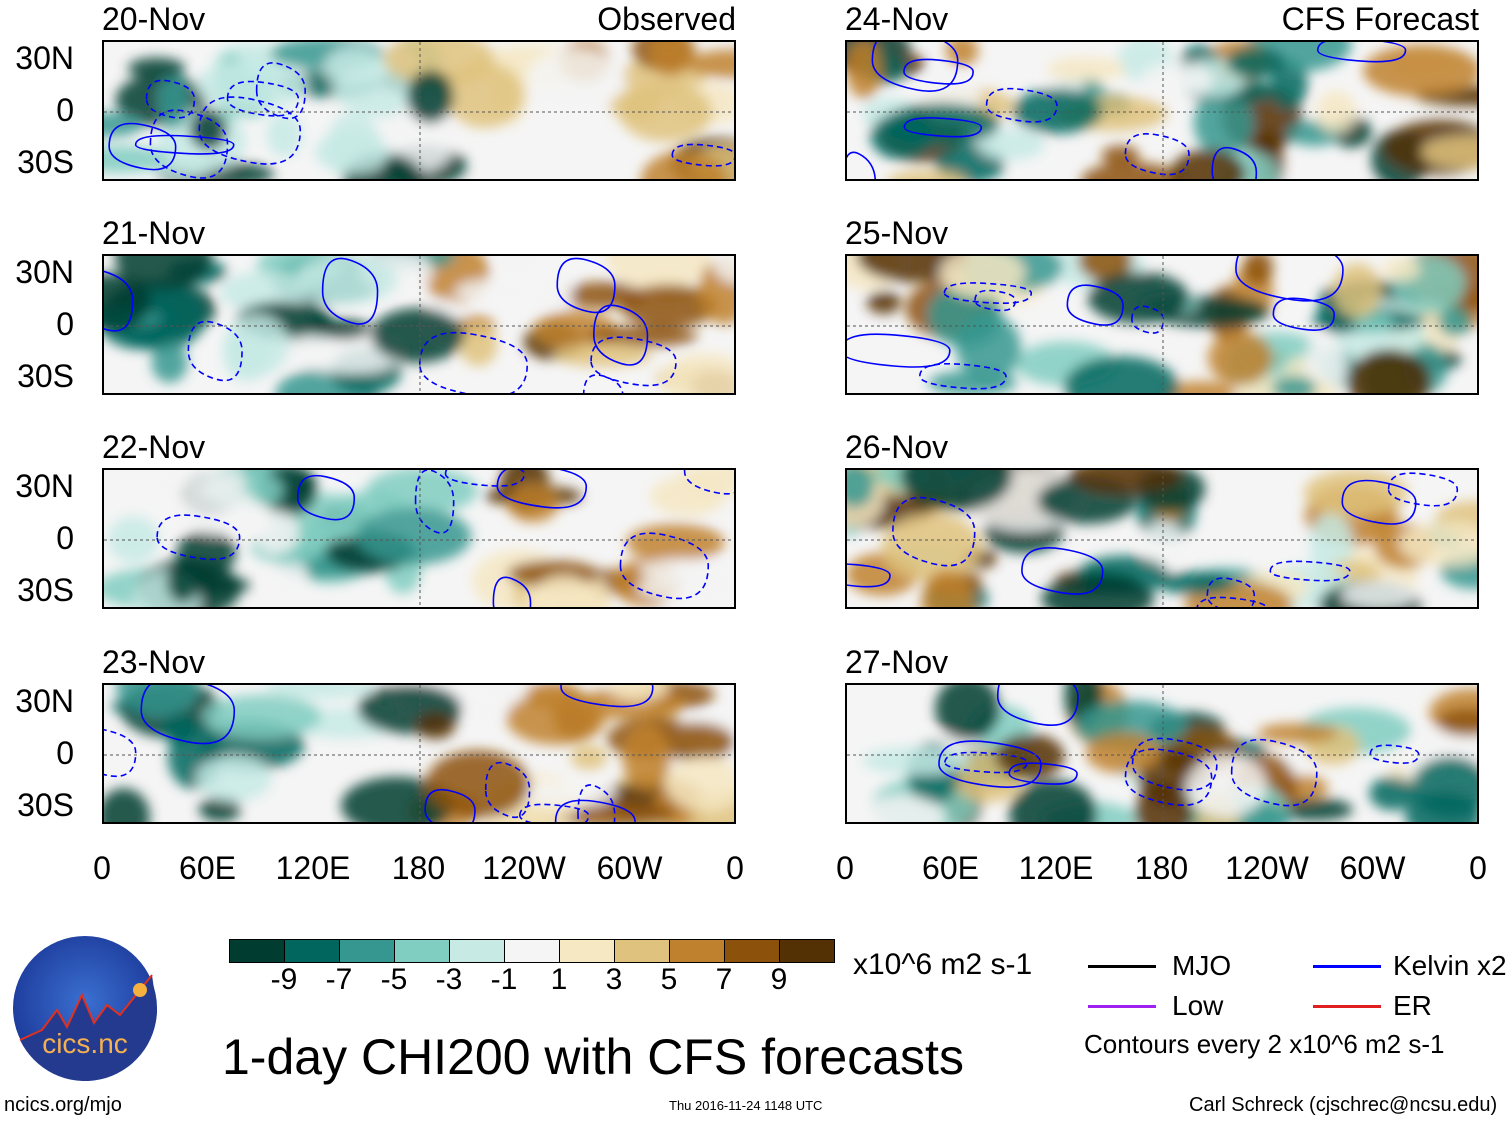  What do you see at coordinates (44, 58) in the screenshot?
I see `latitude-label: 30N` at bounding box center [44, 58].